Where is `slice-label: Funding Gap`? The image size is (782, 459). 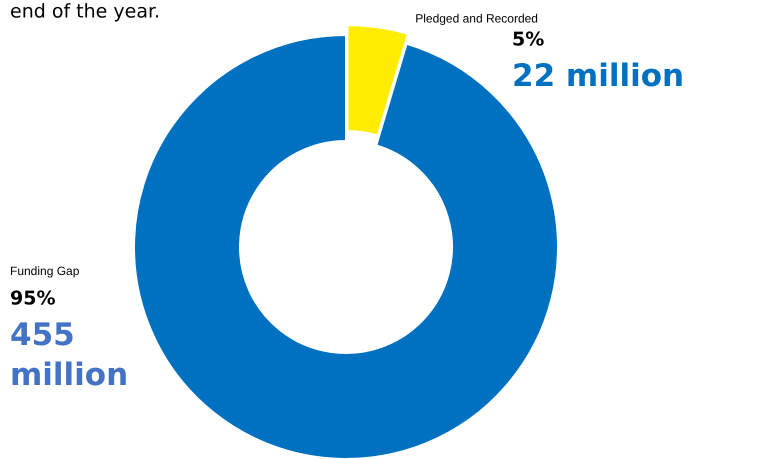 slice-label: Funding Gap is located at coordinates (45, 271).